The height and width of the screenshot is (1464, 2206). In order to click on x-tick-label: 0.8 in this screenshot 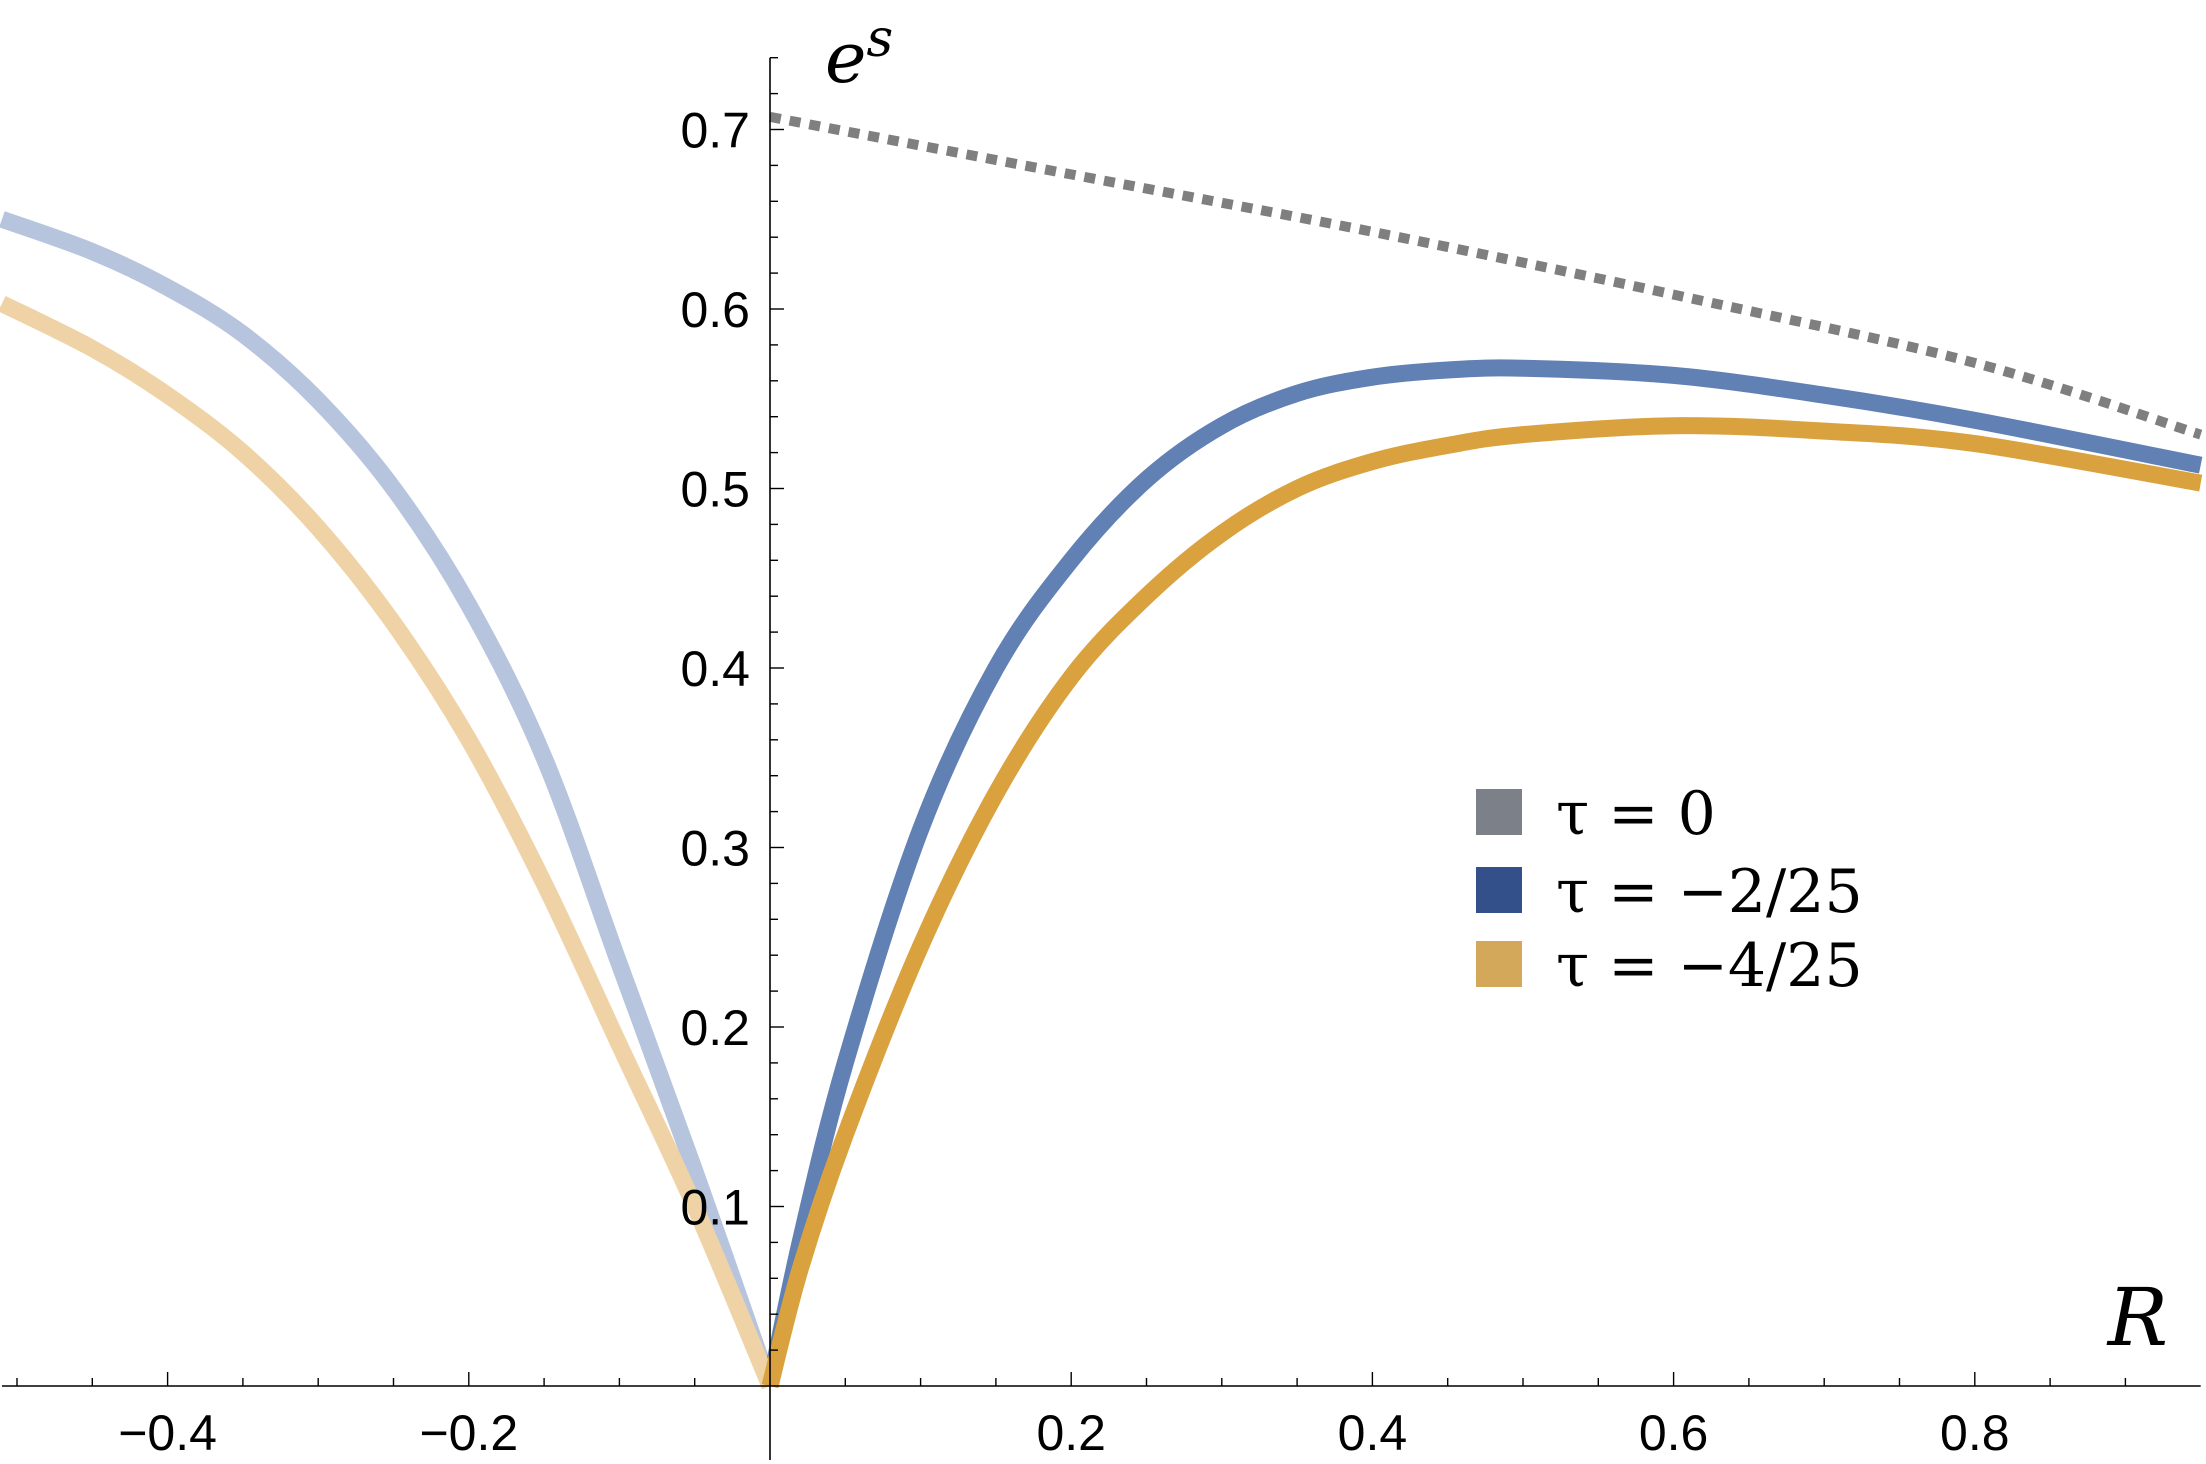, I will do `click(1975, 1433)`.